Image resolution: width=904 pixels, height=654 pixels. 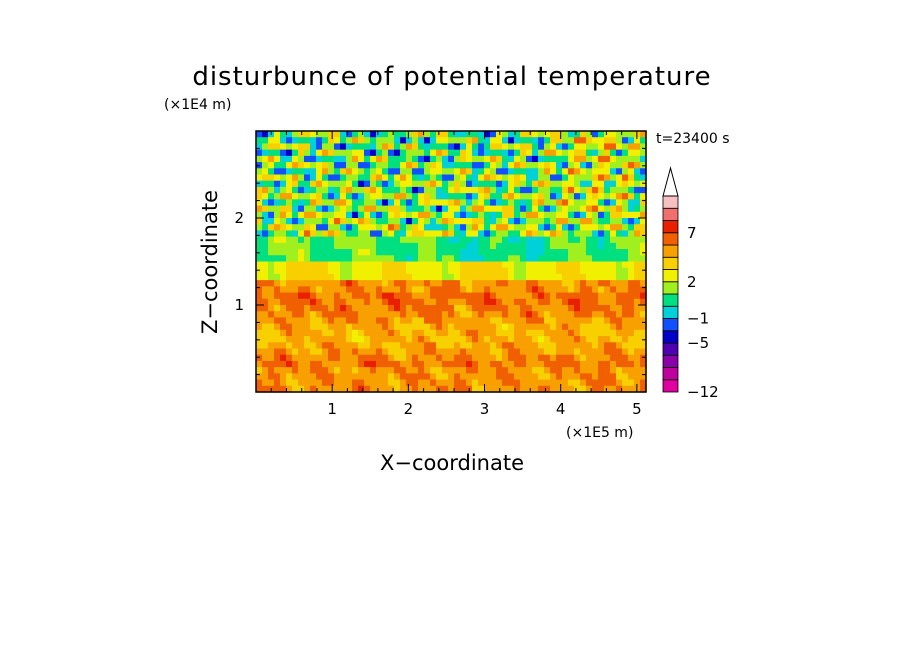 I want to click on chart-title: disturbunce of potential temperature, so click(x=451, y=77).